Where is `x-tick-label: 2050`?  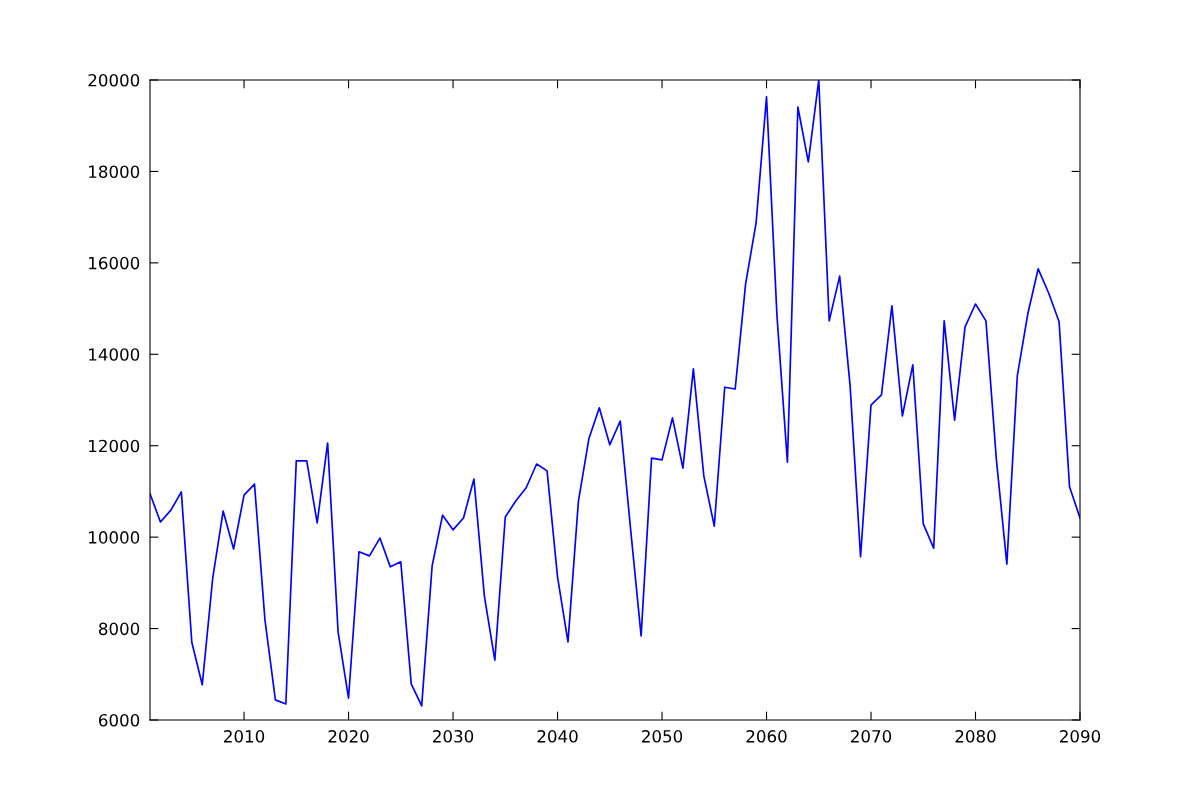 x-tick-label: 2050 is located at coordinates (662, 736).